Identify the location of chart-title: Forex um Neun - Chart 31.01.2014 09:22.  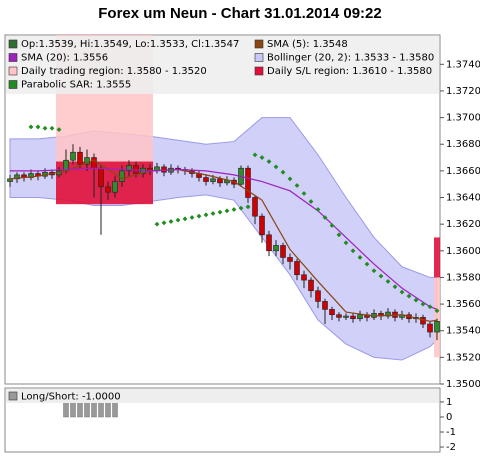
(239, 13).